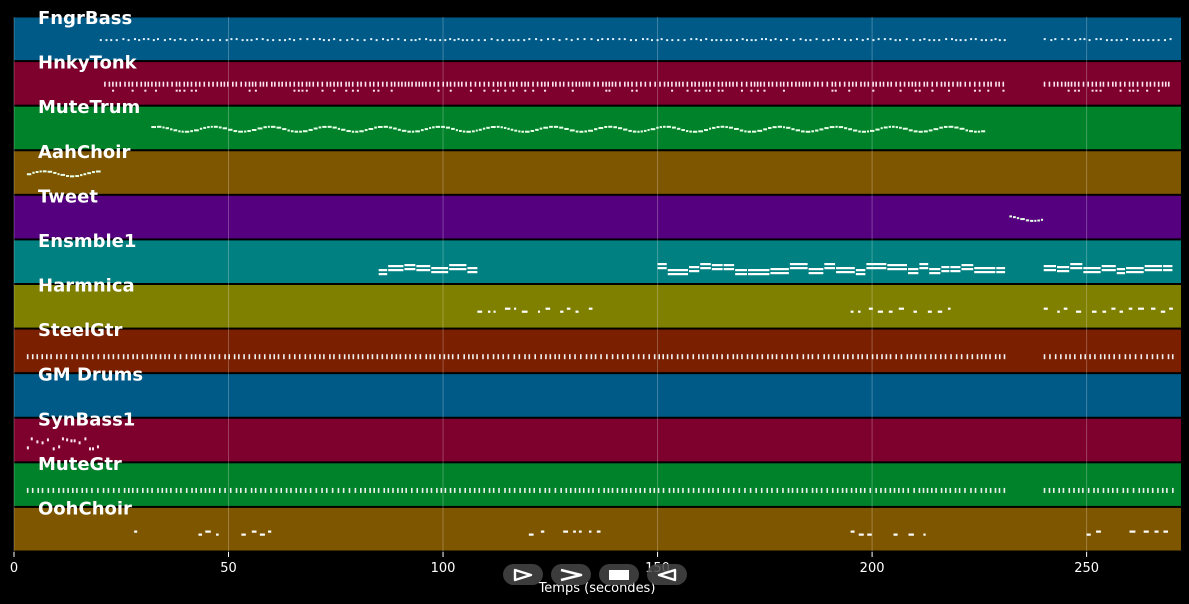 The height and width of the screenshot is (604, 1189). I want to click on play-button, so click(523, 574).